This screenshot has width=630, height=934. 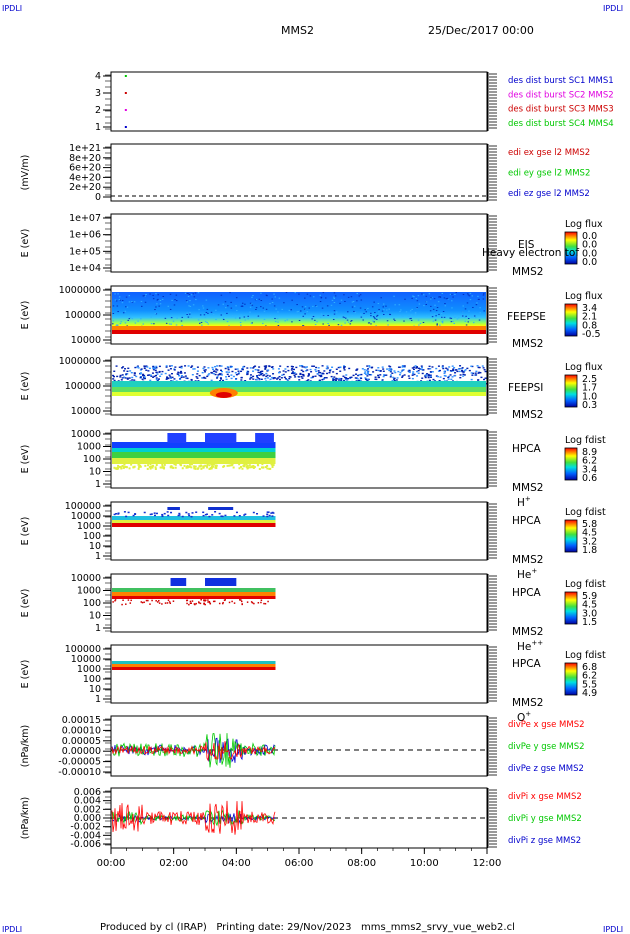 What do you see at coordinates (571, 608) in the screenshot?
I see `hpca_hepp-colorbar` at bounding box center [571, 608].